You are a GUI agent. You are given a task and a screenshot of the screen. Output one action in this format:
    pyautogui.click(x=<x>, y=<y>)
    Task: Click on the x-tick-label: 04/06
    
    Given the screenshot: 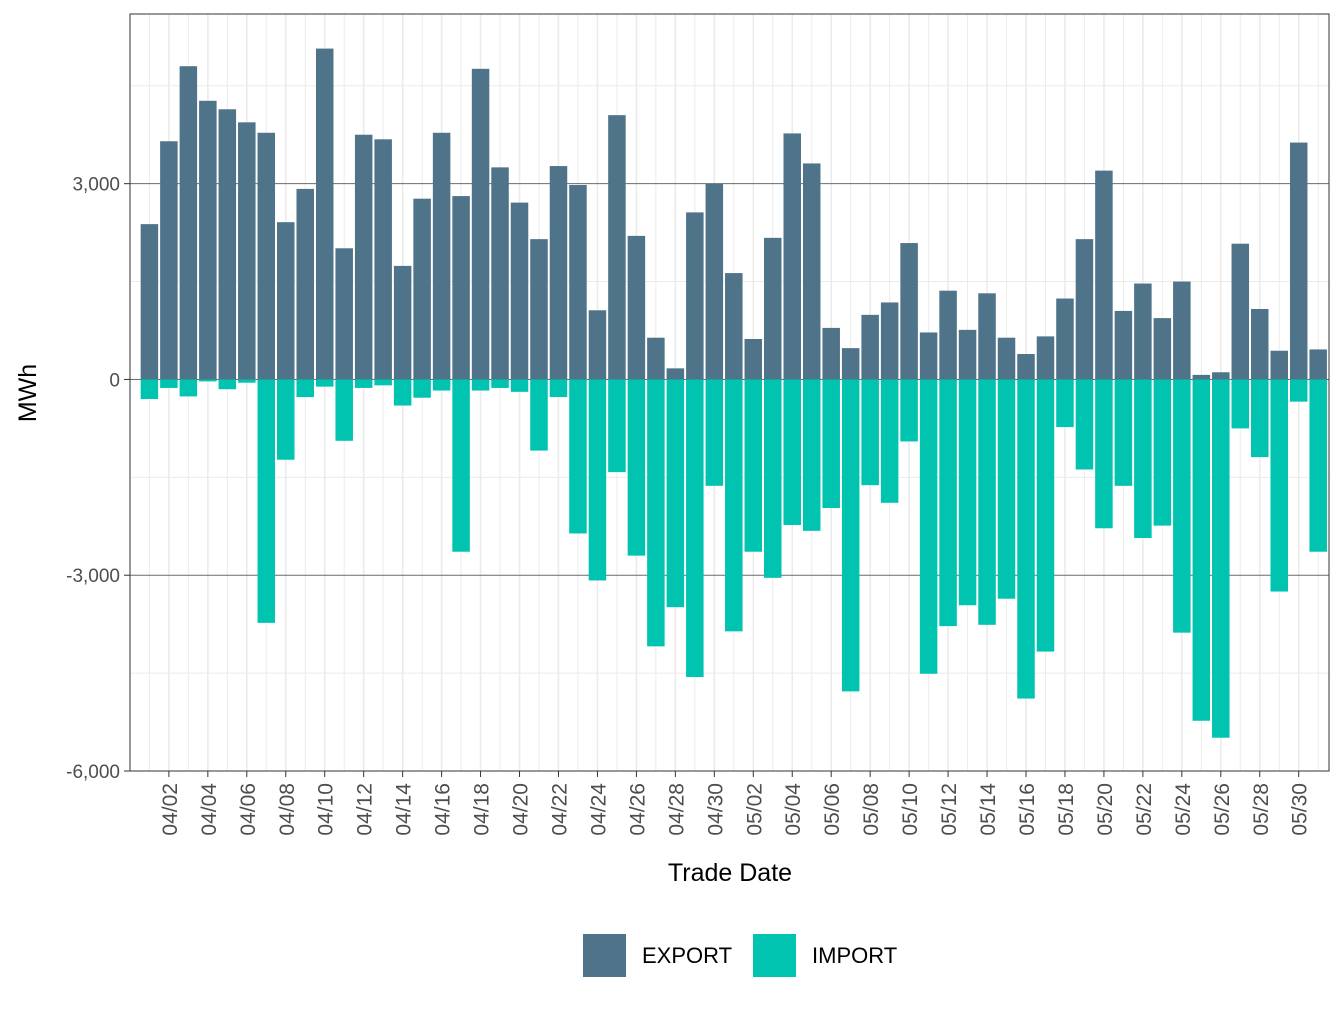 What is the action you would take?
    pyautogui.click(x=248, y=809)
    